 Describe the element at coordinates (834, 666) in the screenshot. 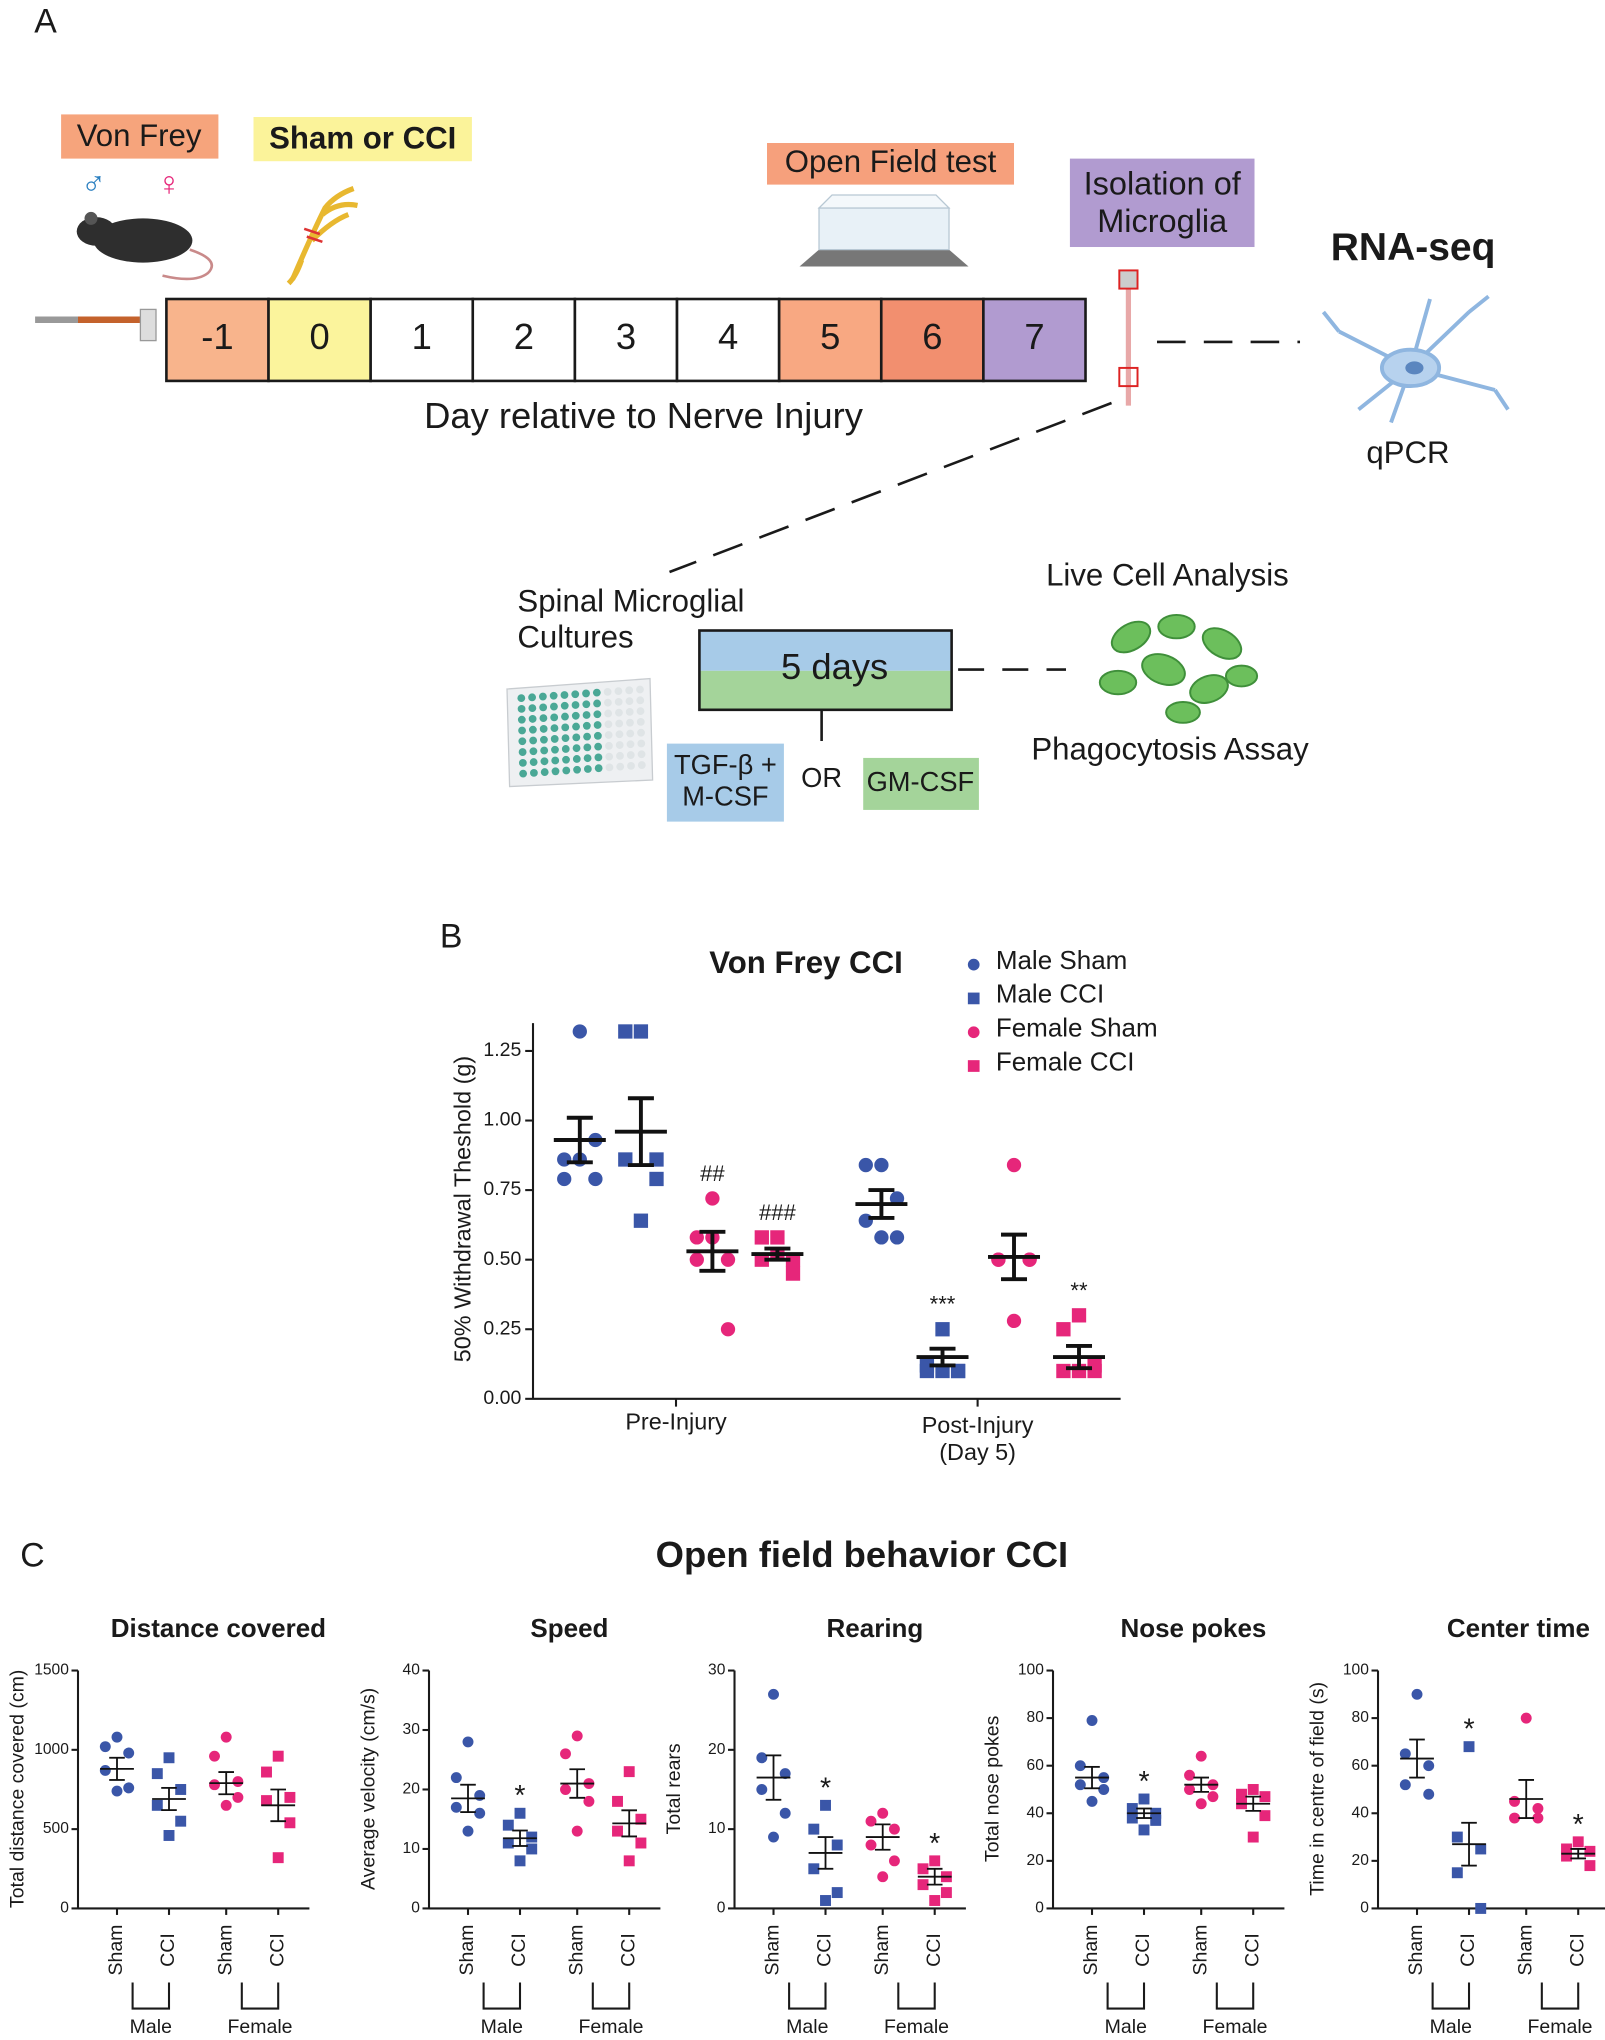

I see `label: 5 days` at that location.